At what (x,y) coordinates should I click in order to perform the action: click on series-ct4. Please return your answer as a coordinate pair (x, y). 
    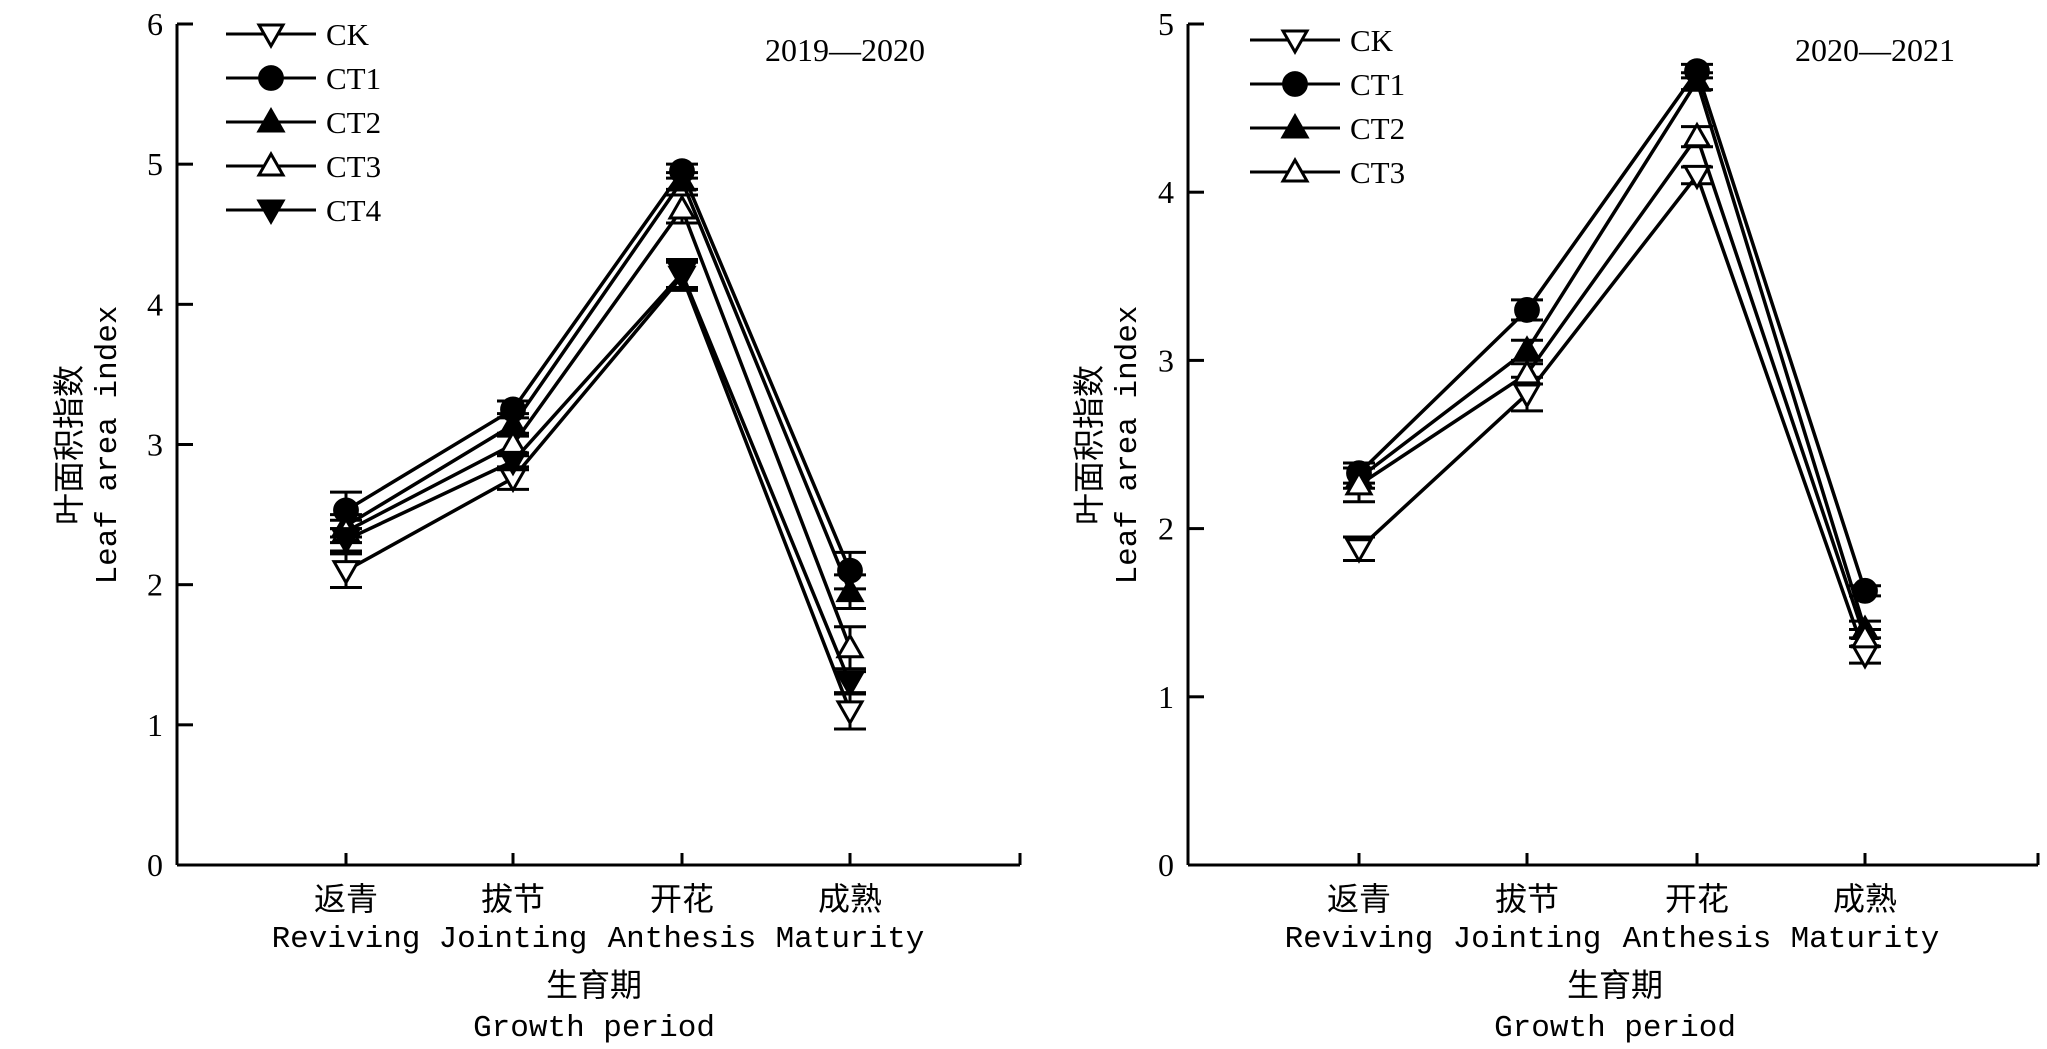
    Looking at the image, I should click on (598, 477).